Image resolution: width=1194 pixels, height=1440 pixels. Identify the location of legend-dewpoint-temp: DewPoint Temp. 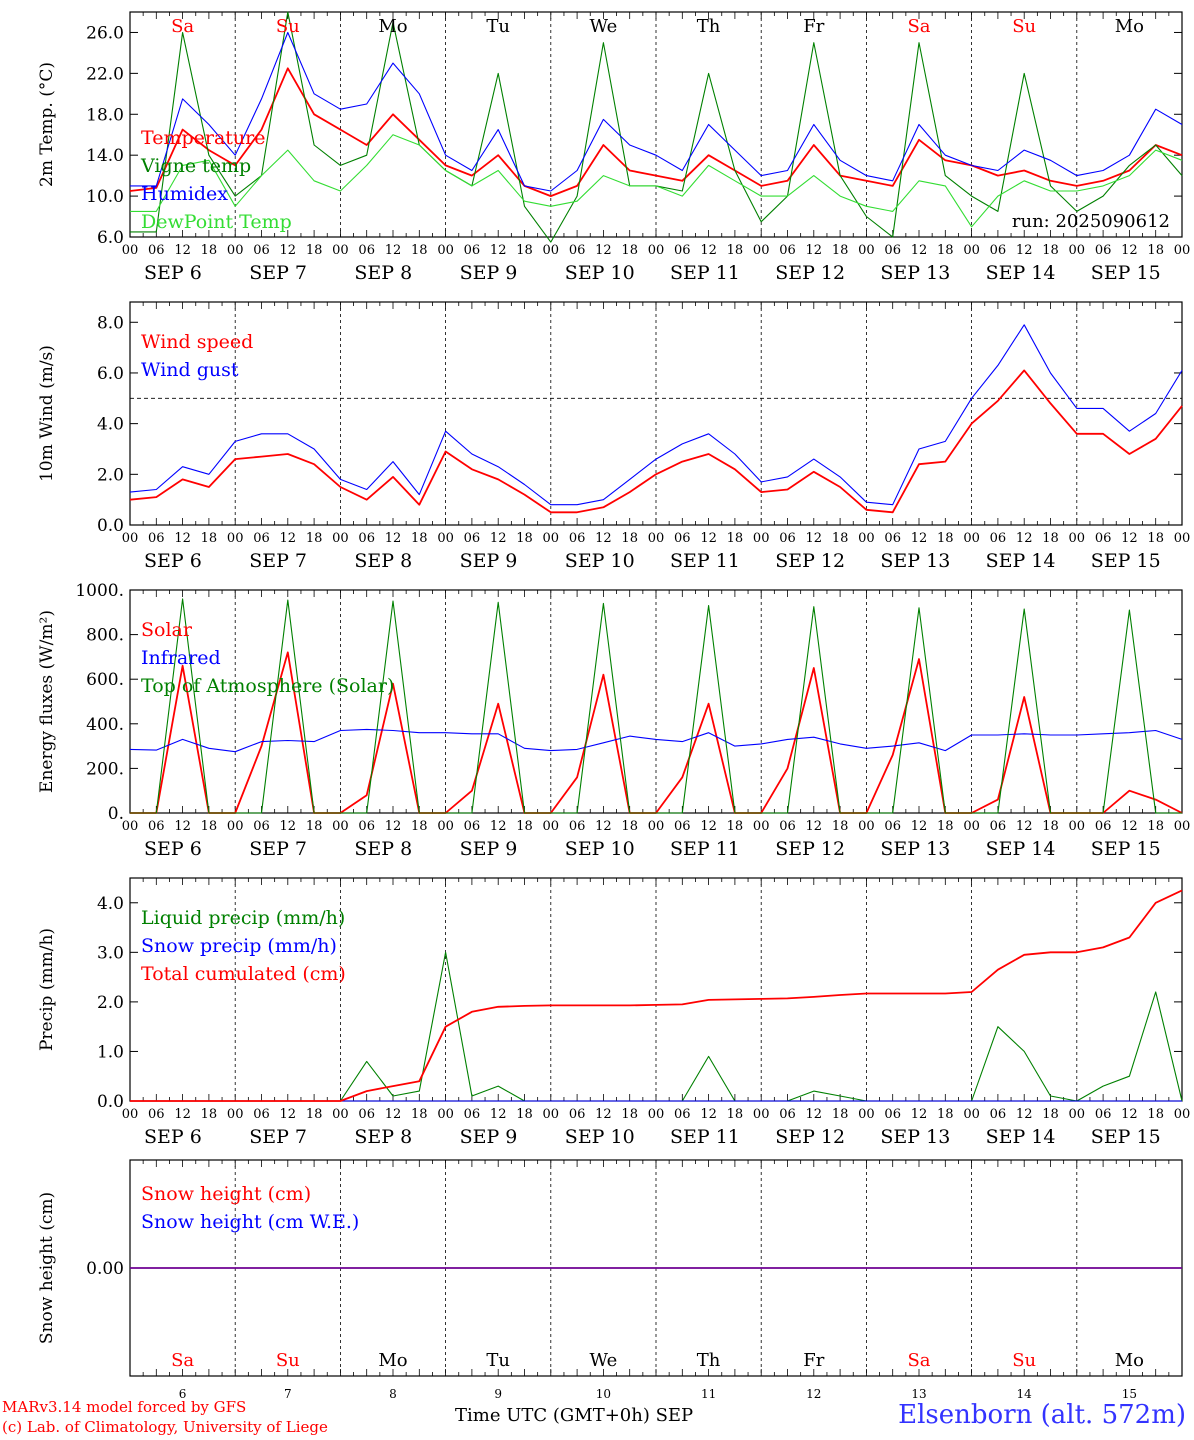
(216, 222).